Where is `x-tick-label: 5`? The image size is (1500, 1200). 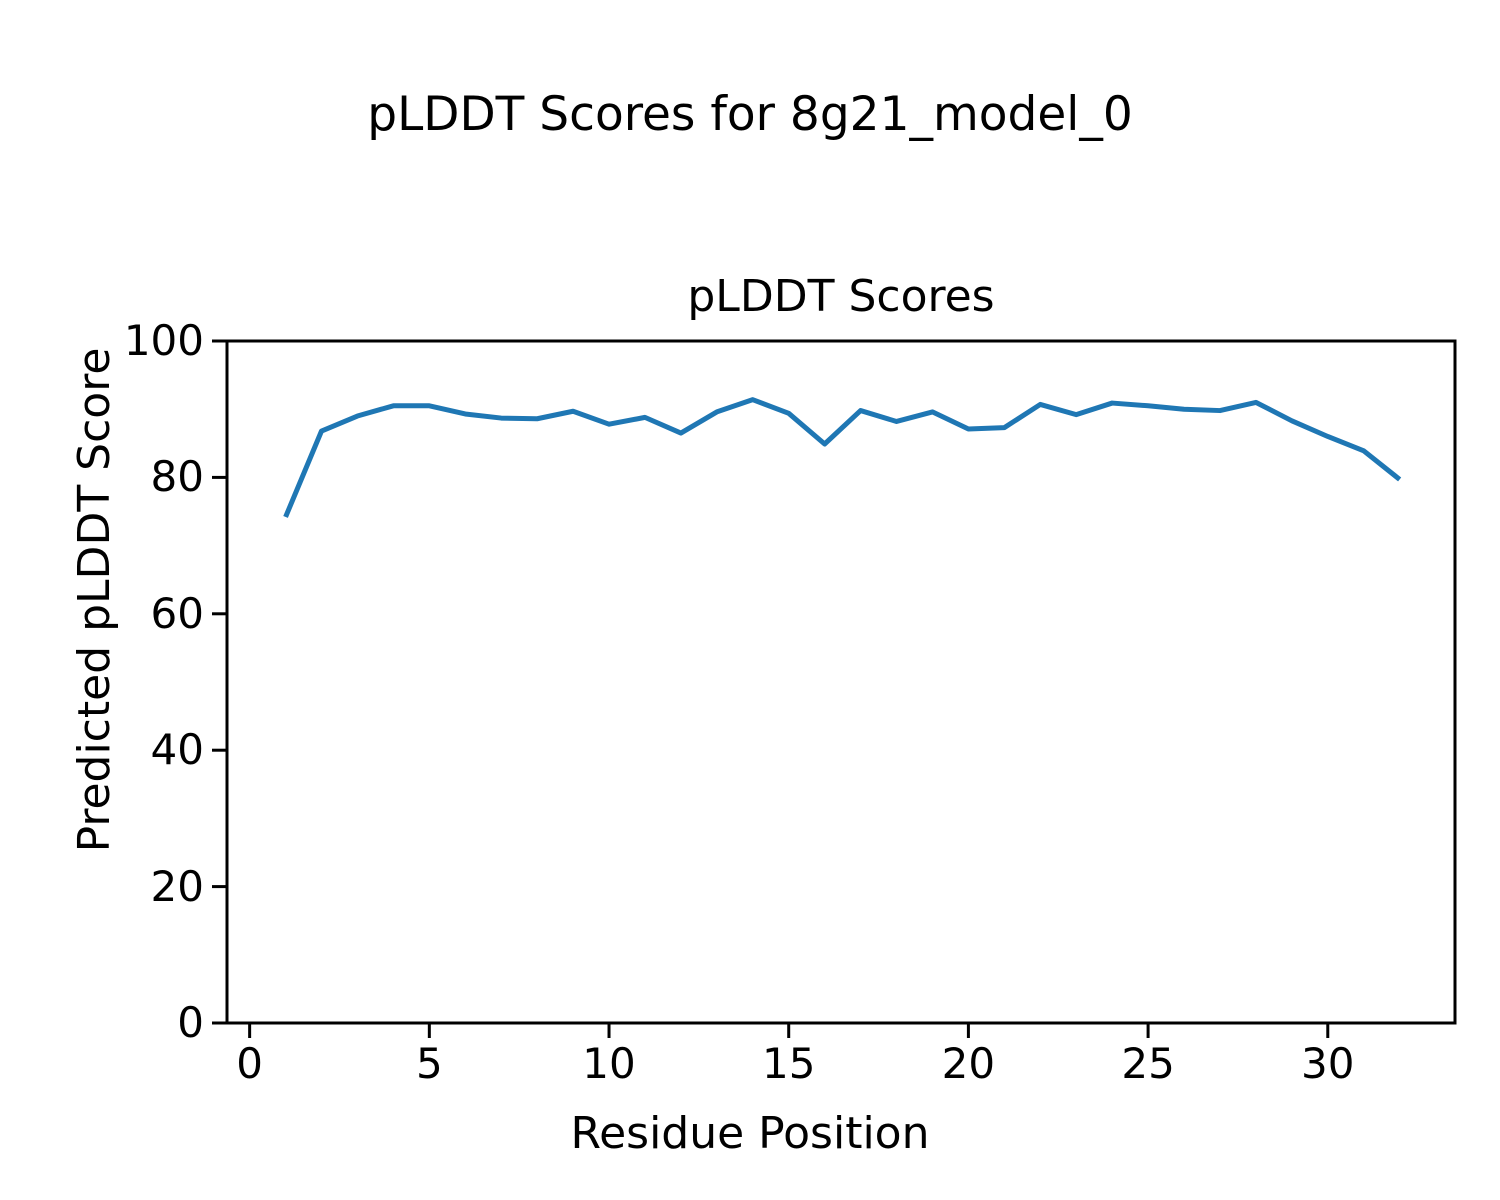
x-tick-label: 5 is located at coordinates (429, 1063).